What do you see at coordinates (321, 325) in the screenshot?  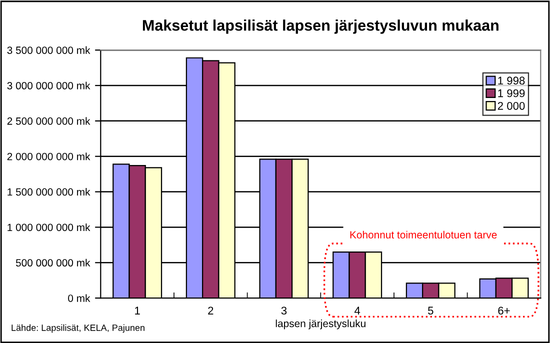 I see `x-axis-title: lapsen järjestysluku` at bounding box center [321, 325].